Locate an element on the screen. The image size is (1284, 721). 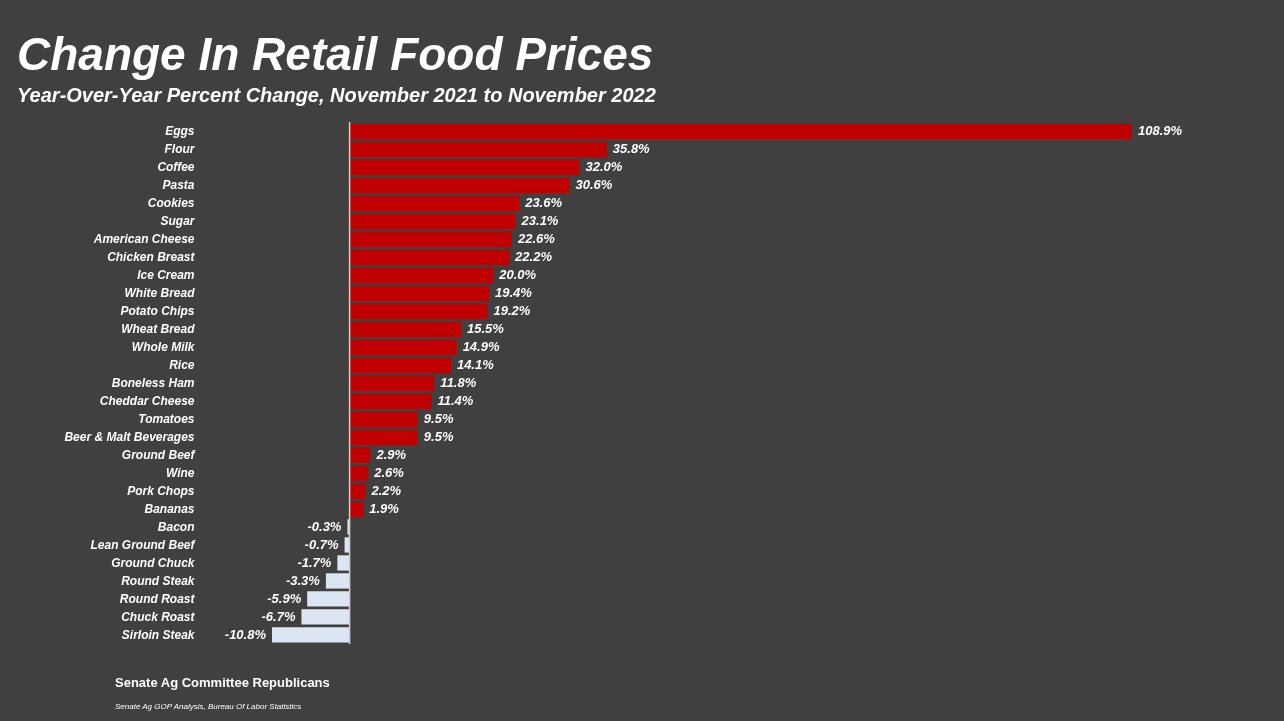
chart-subtitle: Year-Over-Year Percent Change, November 2021 to November 2022 is located at coordinates (336, 95).